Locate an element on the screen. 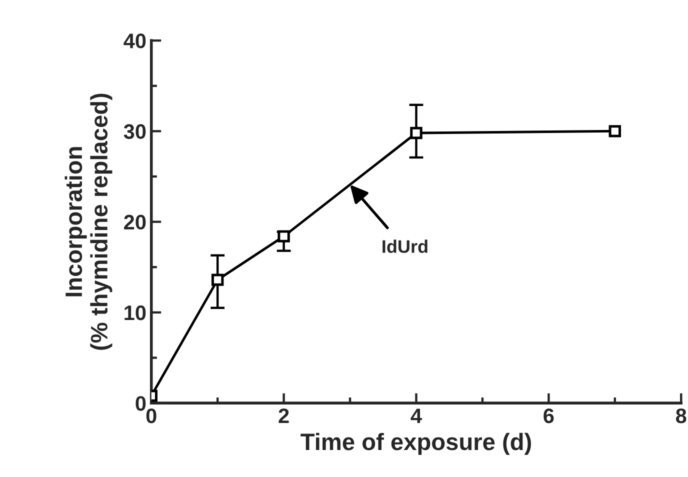  x-tick-label: 6 is located at coordinates (549, 416).